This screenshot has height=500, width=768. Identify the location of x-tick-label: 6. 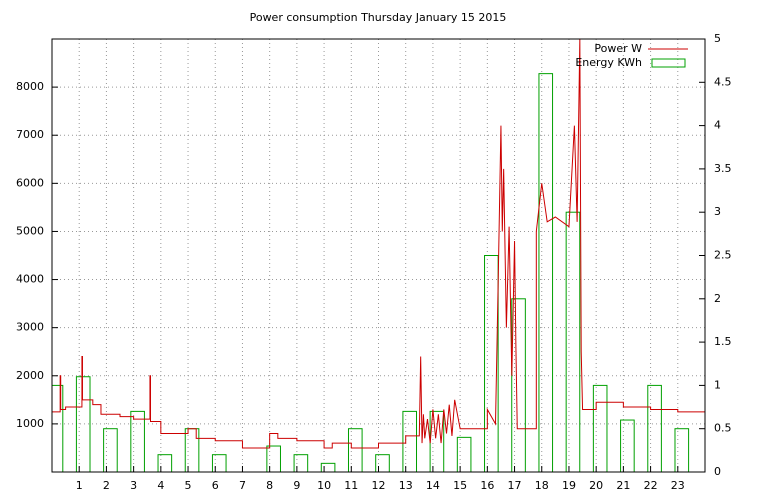
(215, 485).